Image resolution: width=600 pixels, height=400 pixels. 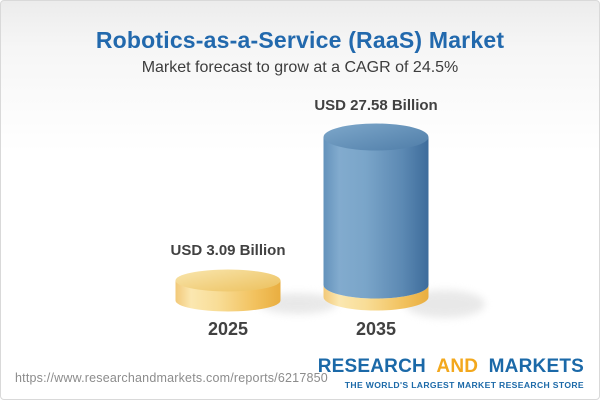 I want to click on logo-word-research: RESEARCH, so click(x=371, y=366).